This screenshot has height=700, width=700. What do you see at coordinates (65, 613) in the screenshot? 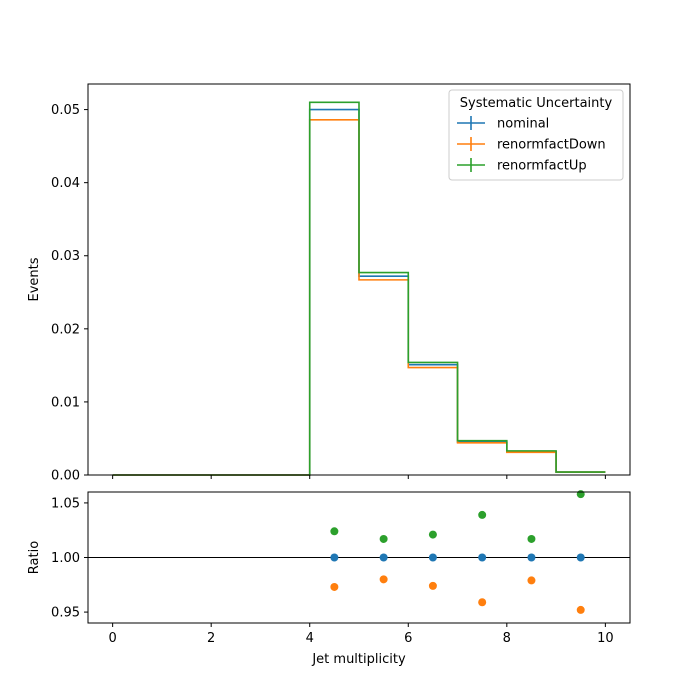
I see `ratio-y-tick-label: 0.95` at bounding box center [65, 613].